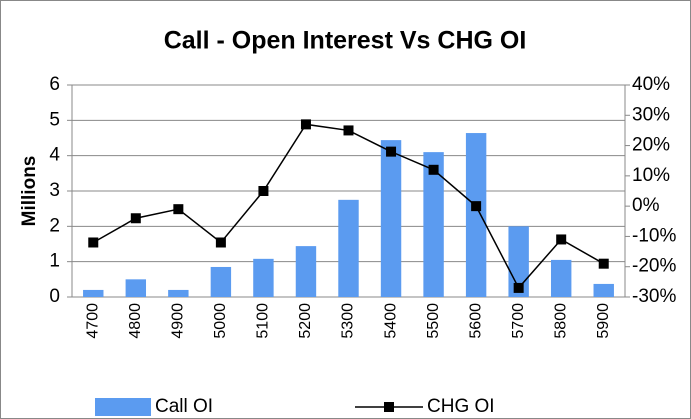  Describe the element at coordinates (54, 296) in the screenshot. I see `y-tick-label: 0` at that location.